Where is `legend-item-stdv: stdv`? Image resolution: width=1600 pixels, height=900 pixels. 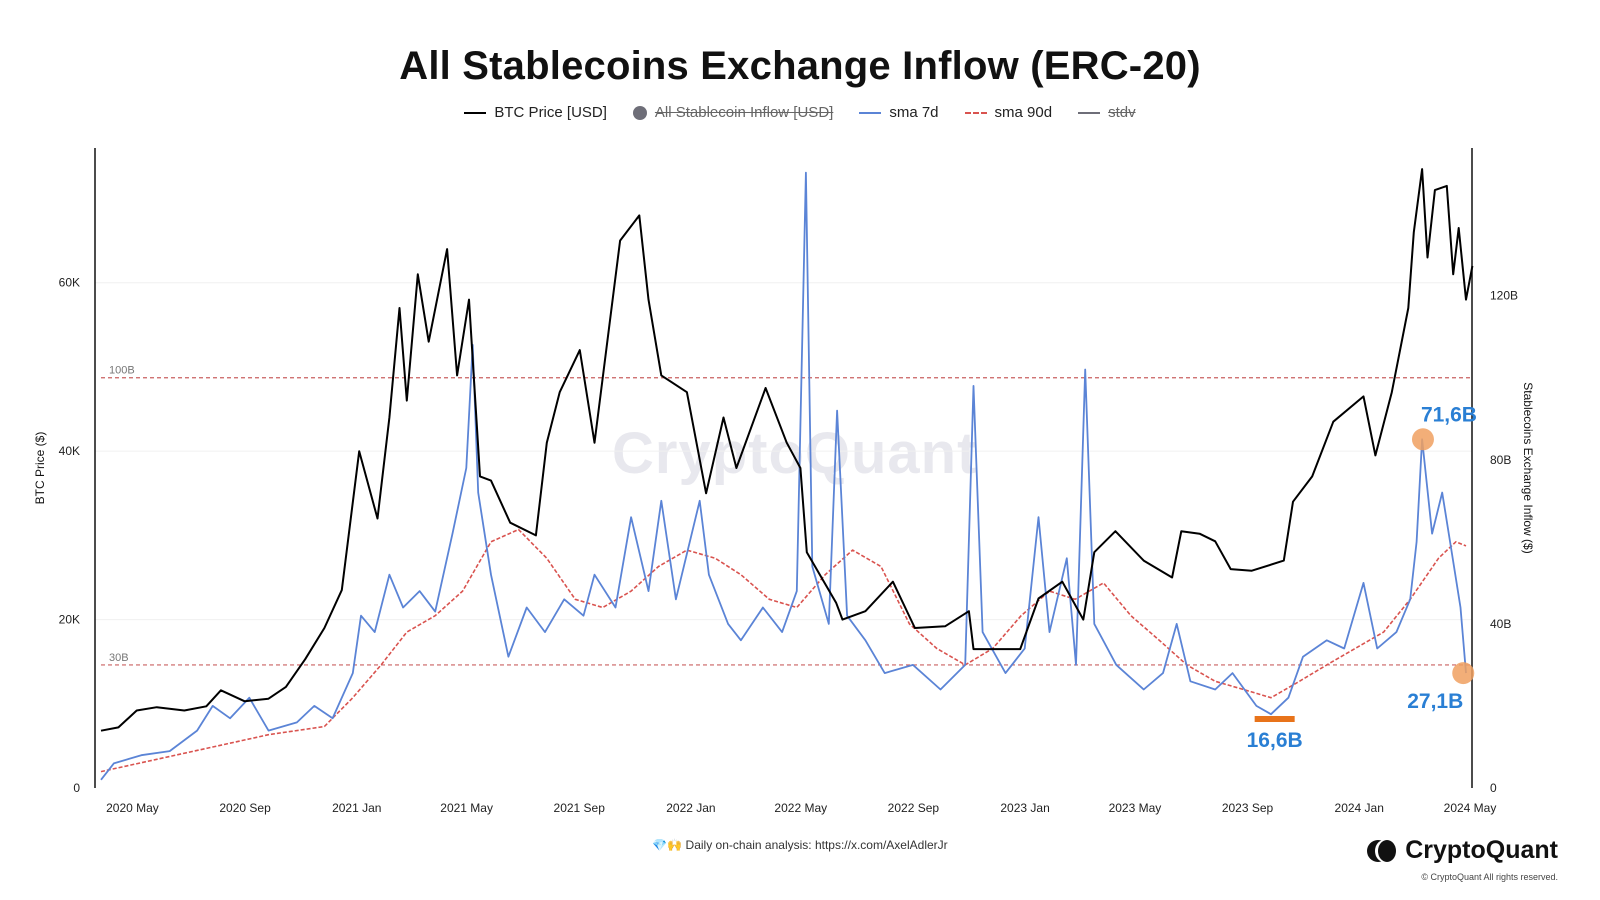 legend-item-stdv: stdv is located at coordinates (1107, 112).